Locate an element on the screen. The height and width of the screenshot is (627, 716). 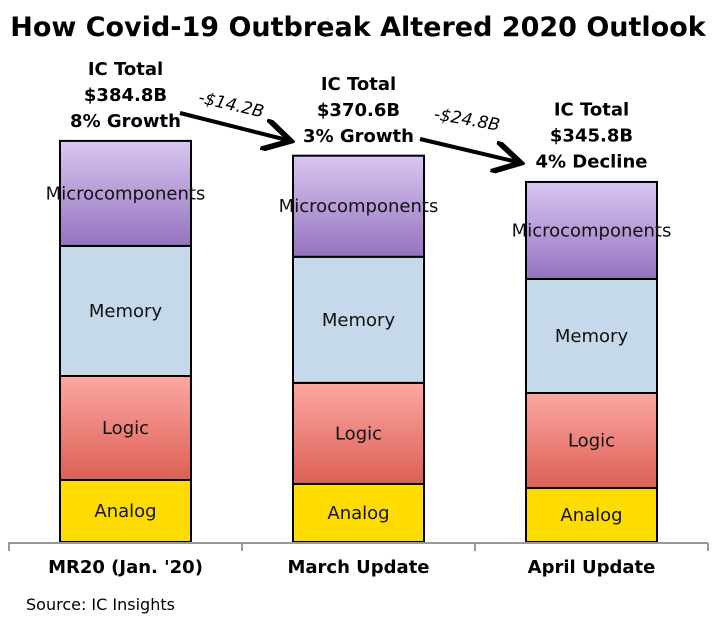
segment-label-analog-2: Analog is located at coordinates (358, 513).